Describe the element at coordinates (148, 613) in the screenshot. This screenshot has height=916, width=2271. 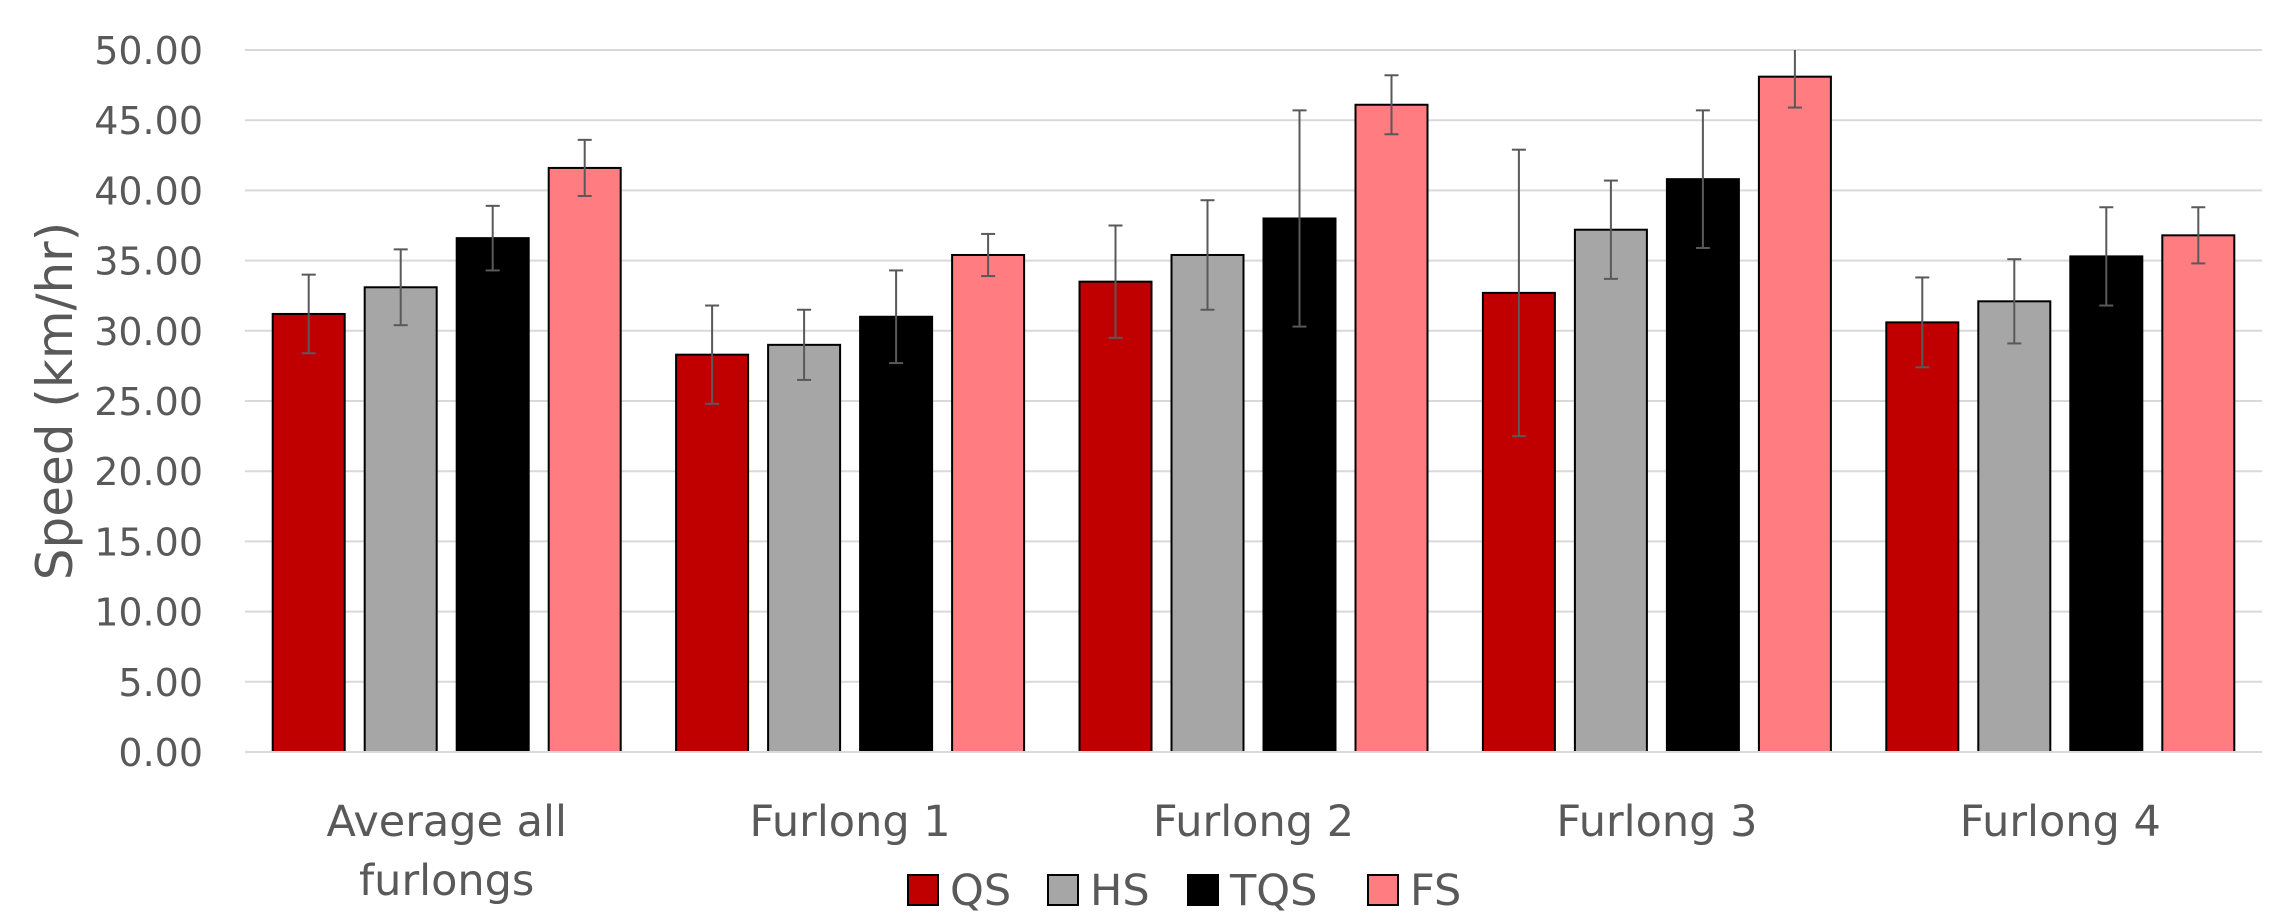
I see `y-tick-label: 10.00` at that location.